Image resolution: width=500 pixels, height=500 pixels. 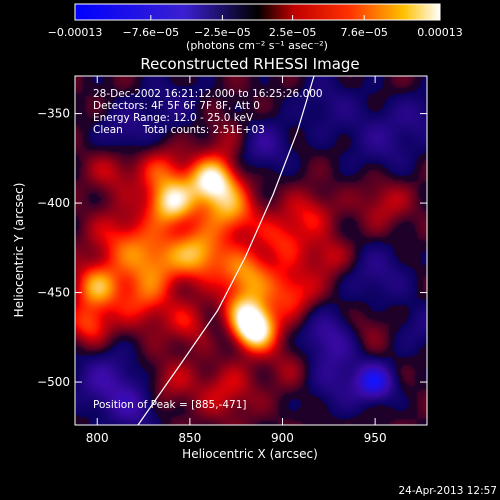 What do you see at coordinates (53, 114) in the screenshot?
I see `y-tick-label: −350` at bounding box center [53, 114].